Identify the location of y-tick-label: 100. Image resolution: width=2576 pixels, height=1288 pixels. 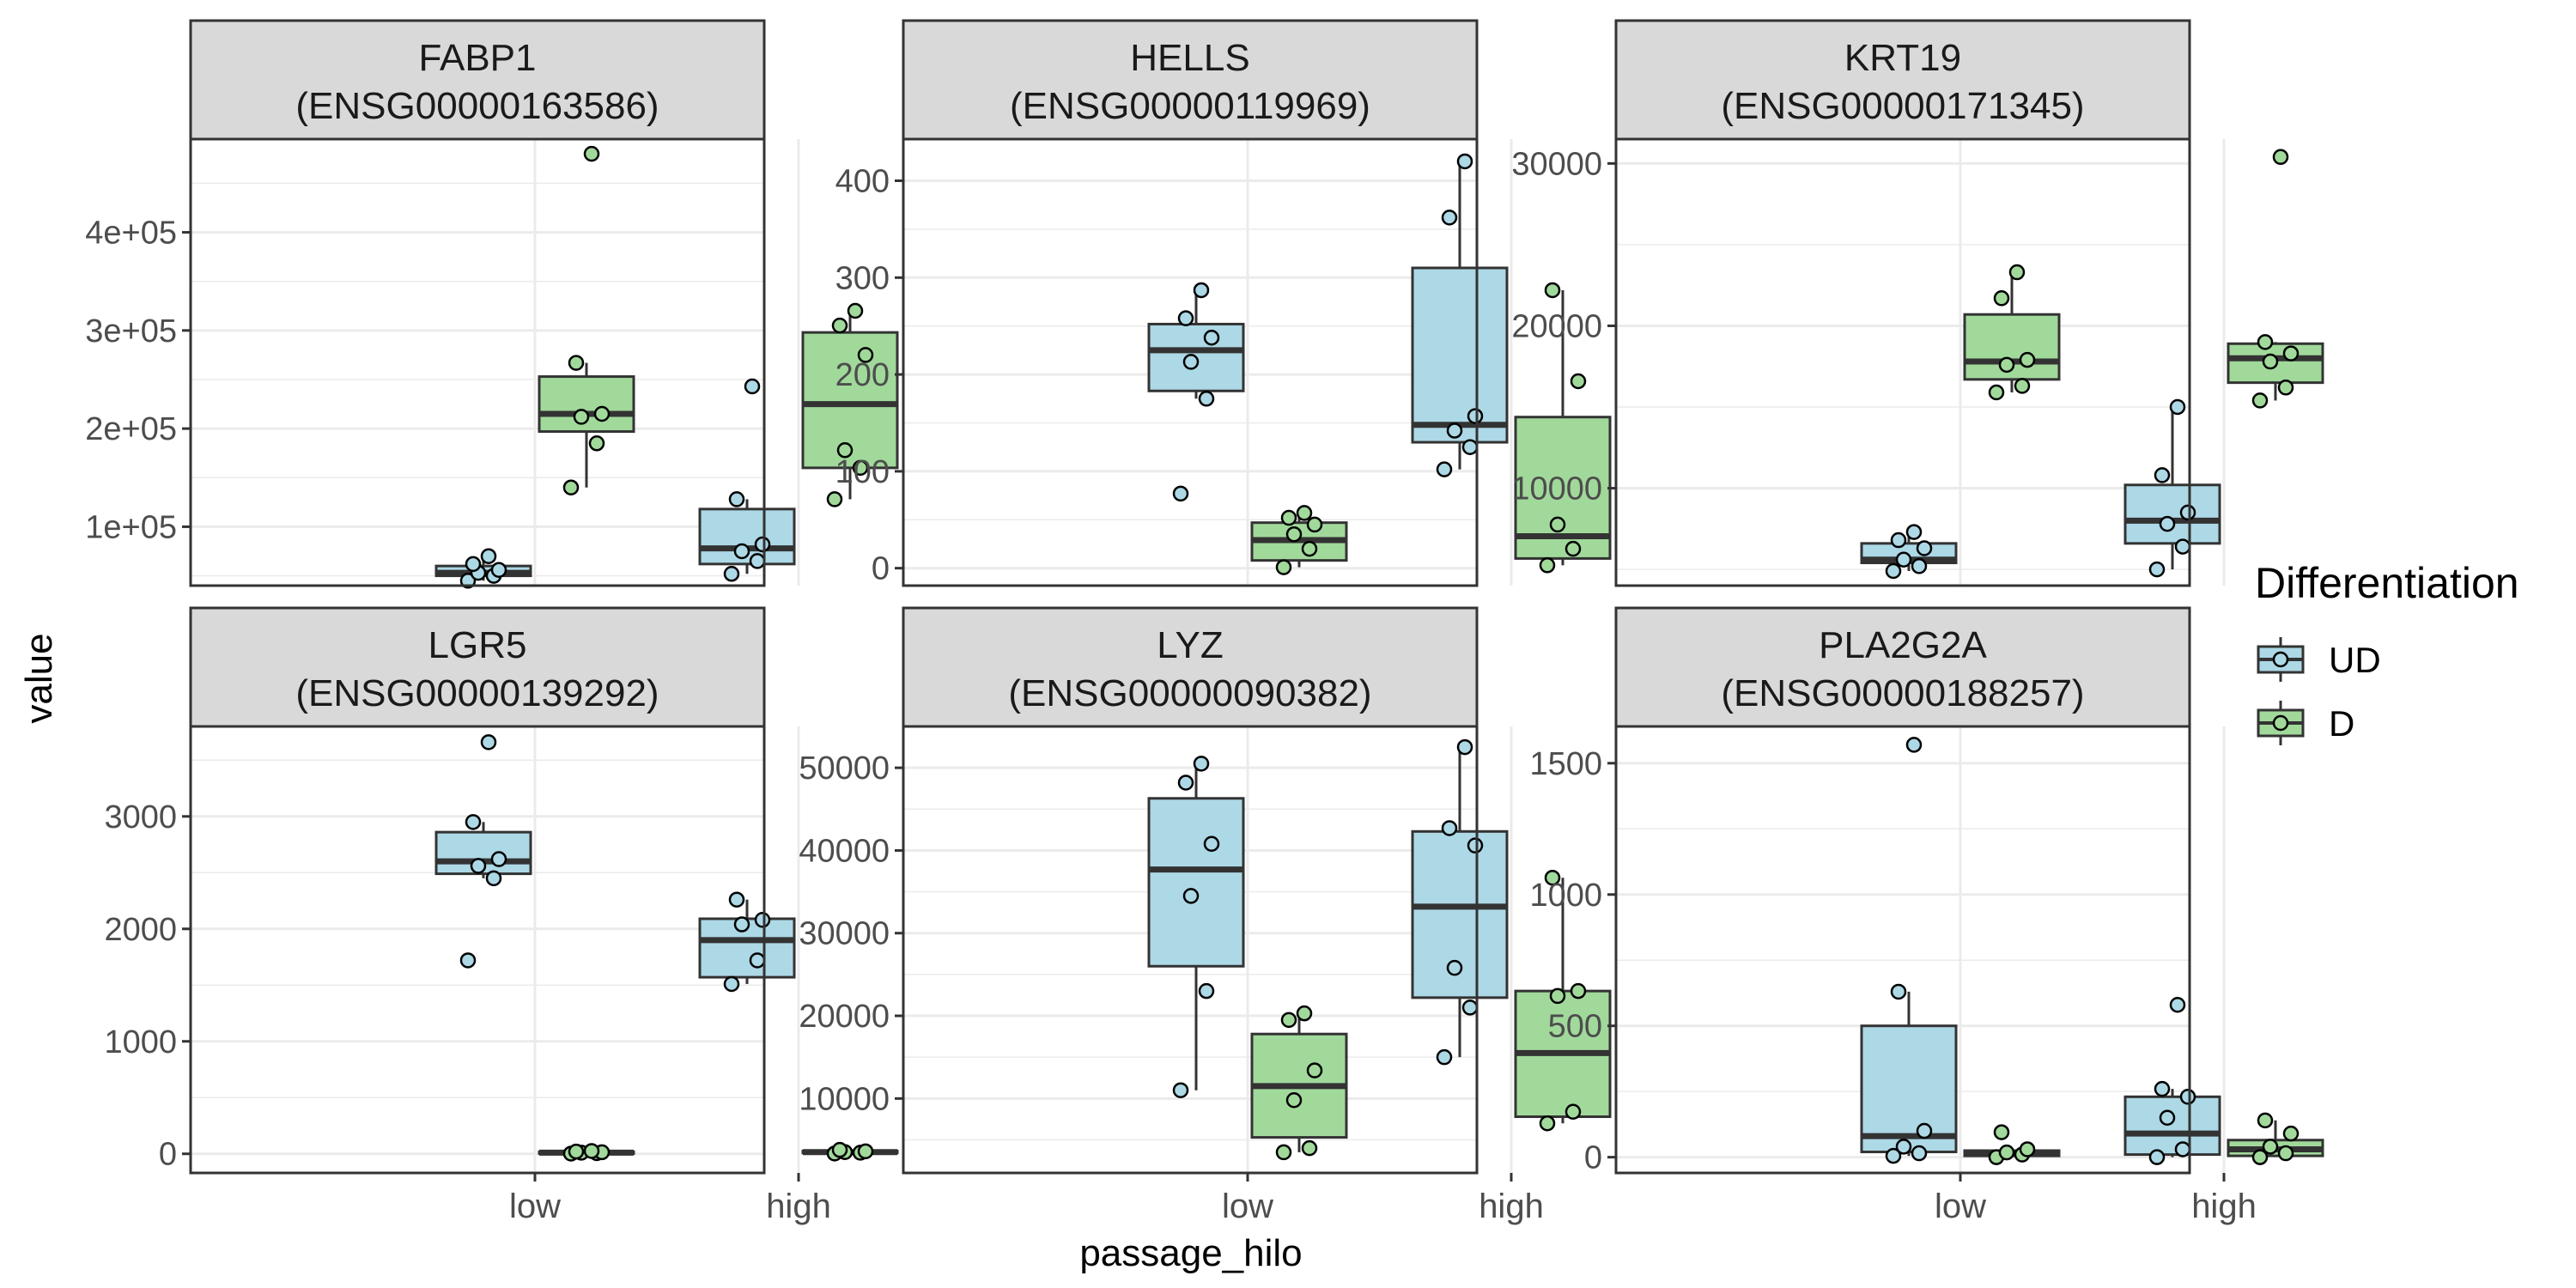
(863, 472).